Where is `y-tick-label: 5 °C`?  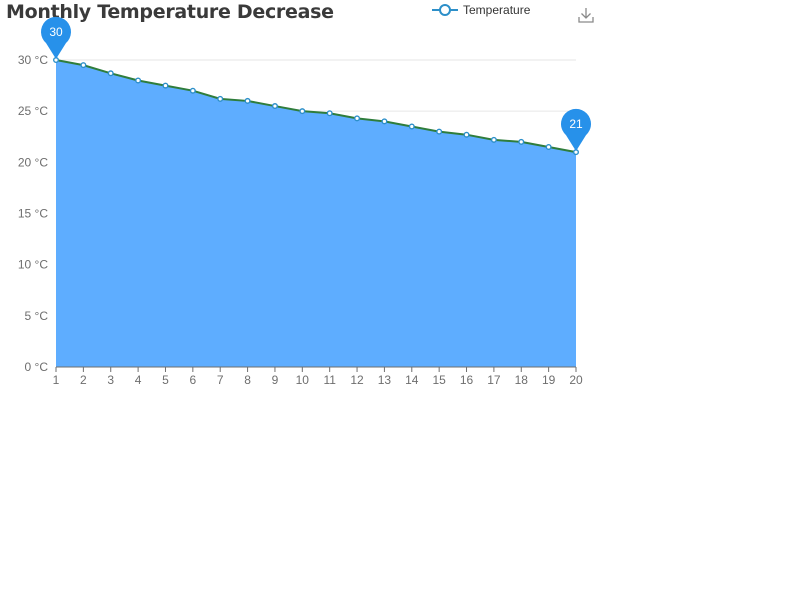 y-tick-label: 5 °C is located at coordinates (37, 316).